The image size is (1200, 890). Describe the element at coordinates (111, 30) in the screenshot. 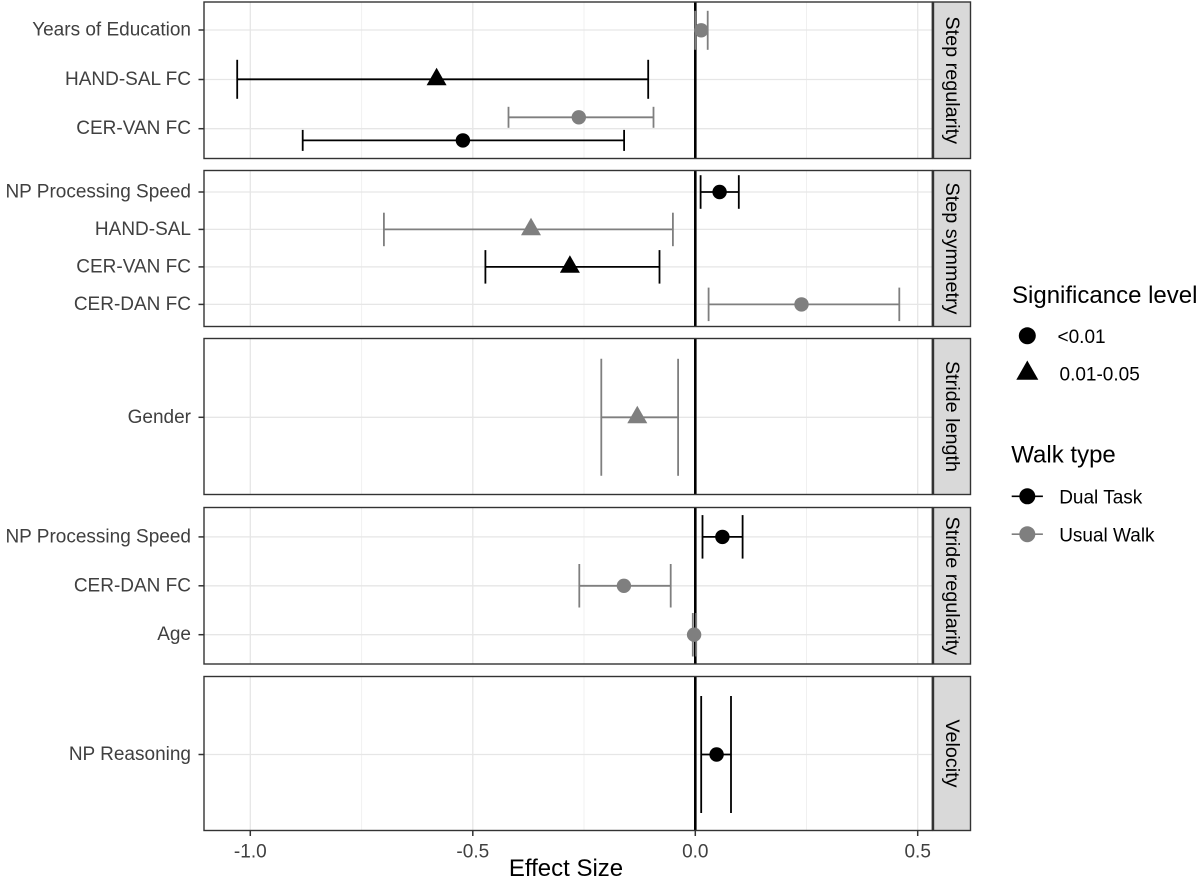

I see `svg-text: Years of Education` at that location.